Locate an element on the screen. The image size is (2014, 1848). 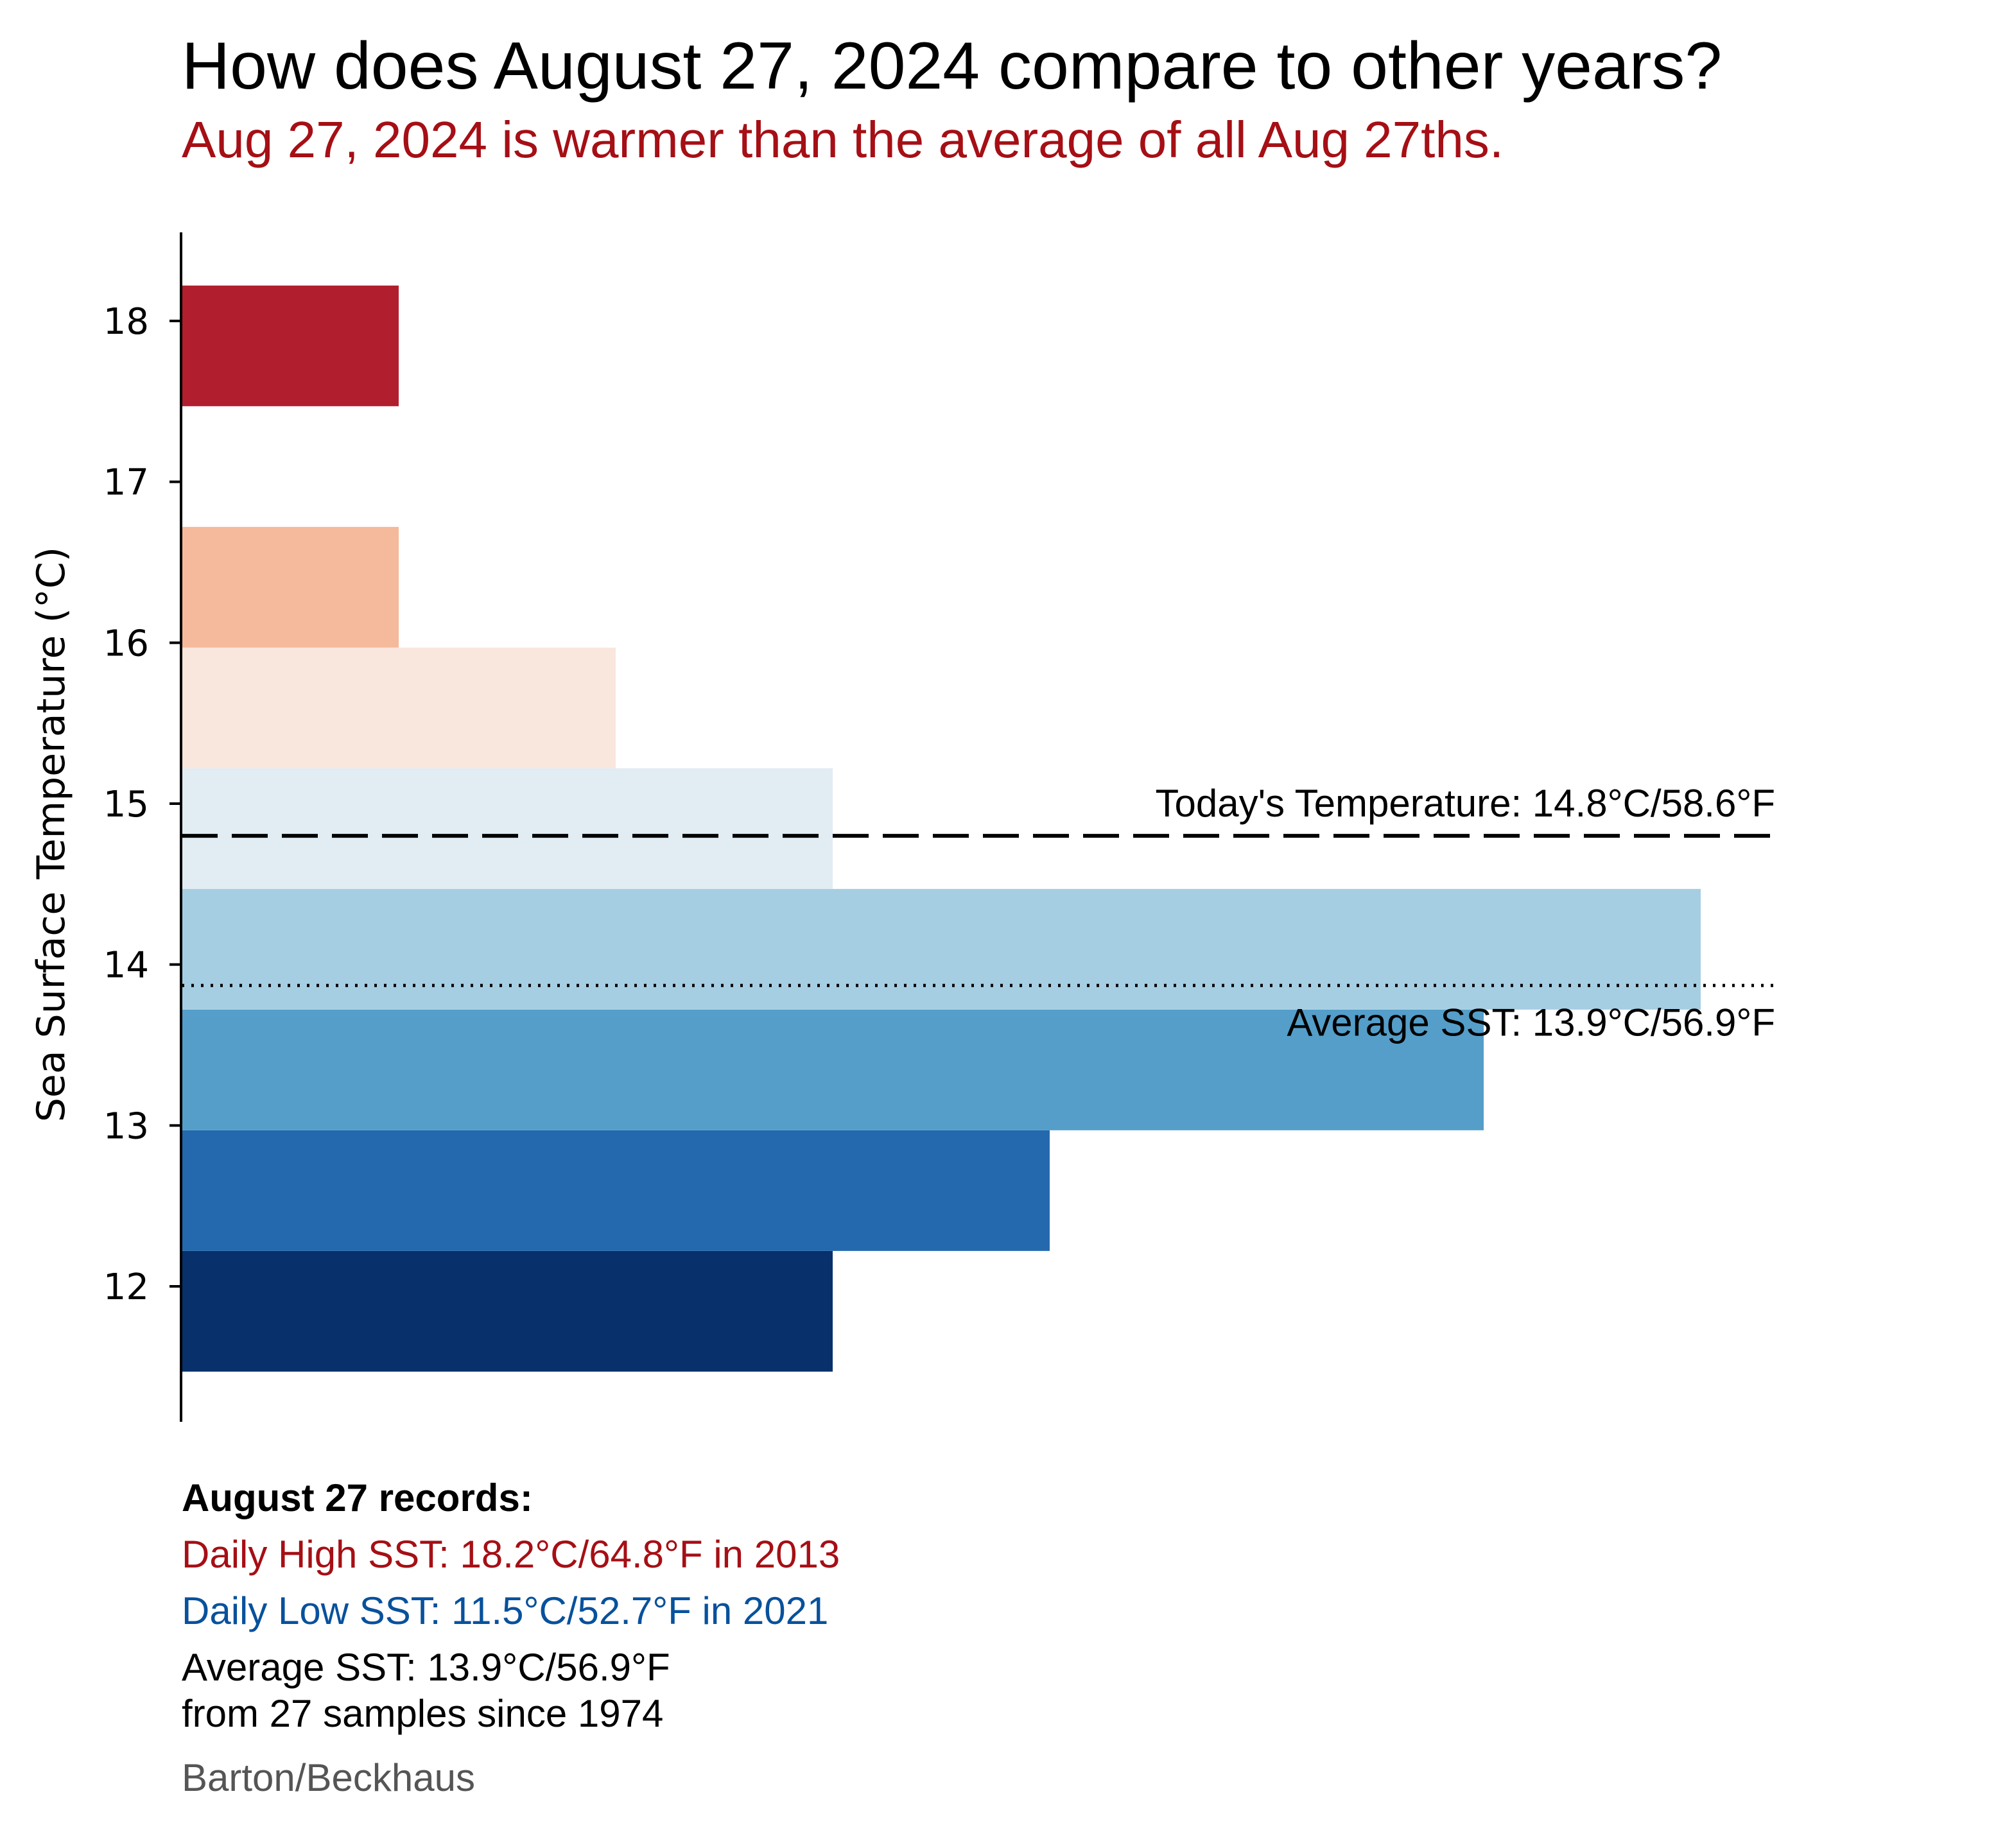
samples-note: from 27 samples since 1974 is located at coordinates (423, 1713).